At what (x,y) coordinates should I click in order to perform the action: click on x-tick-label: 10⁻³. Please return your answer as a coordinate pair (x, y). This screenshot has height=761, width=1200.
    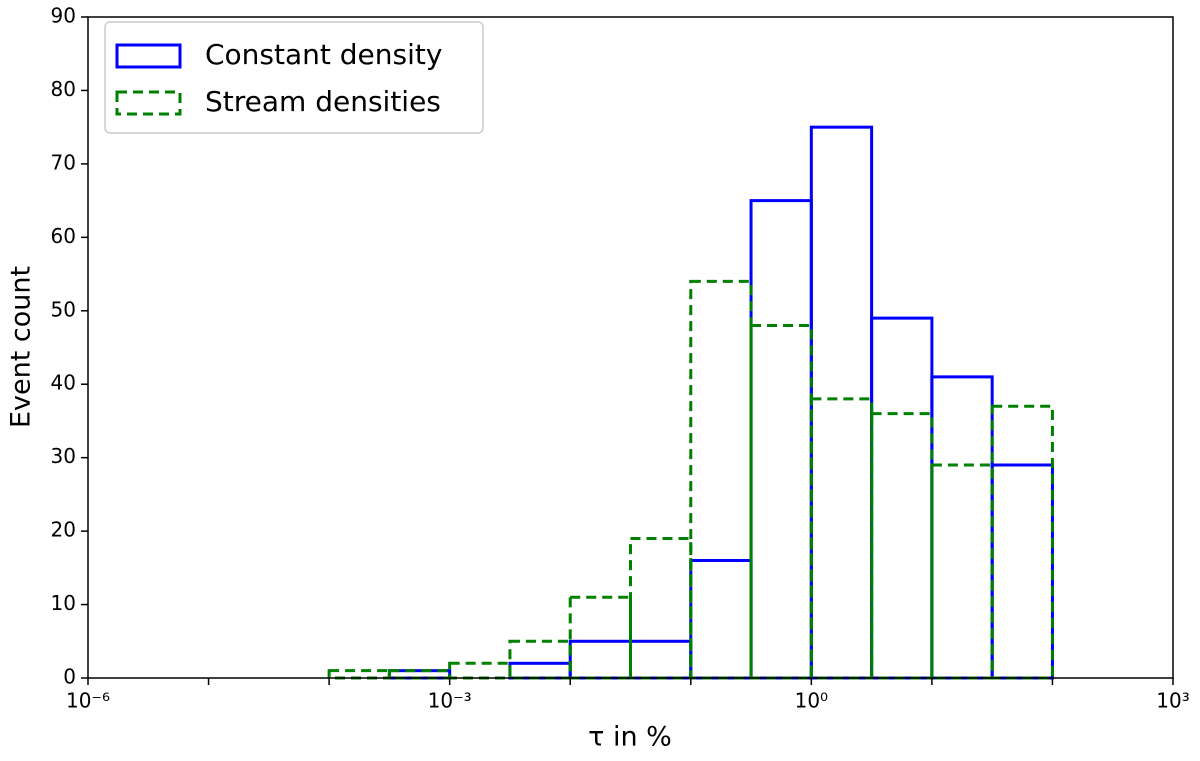
    Looking at the image, I should click on (450, 701).